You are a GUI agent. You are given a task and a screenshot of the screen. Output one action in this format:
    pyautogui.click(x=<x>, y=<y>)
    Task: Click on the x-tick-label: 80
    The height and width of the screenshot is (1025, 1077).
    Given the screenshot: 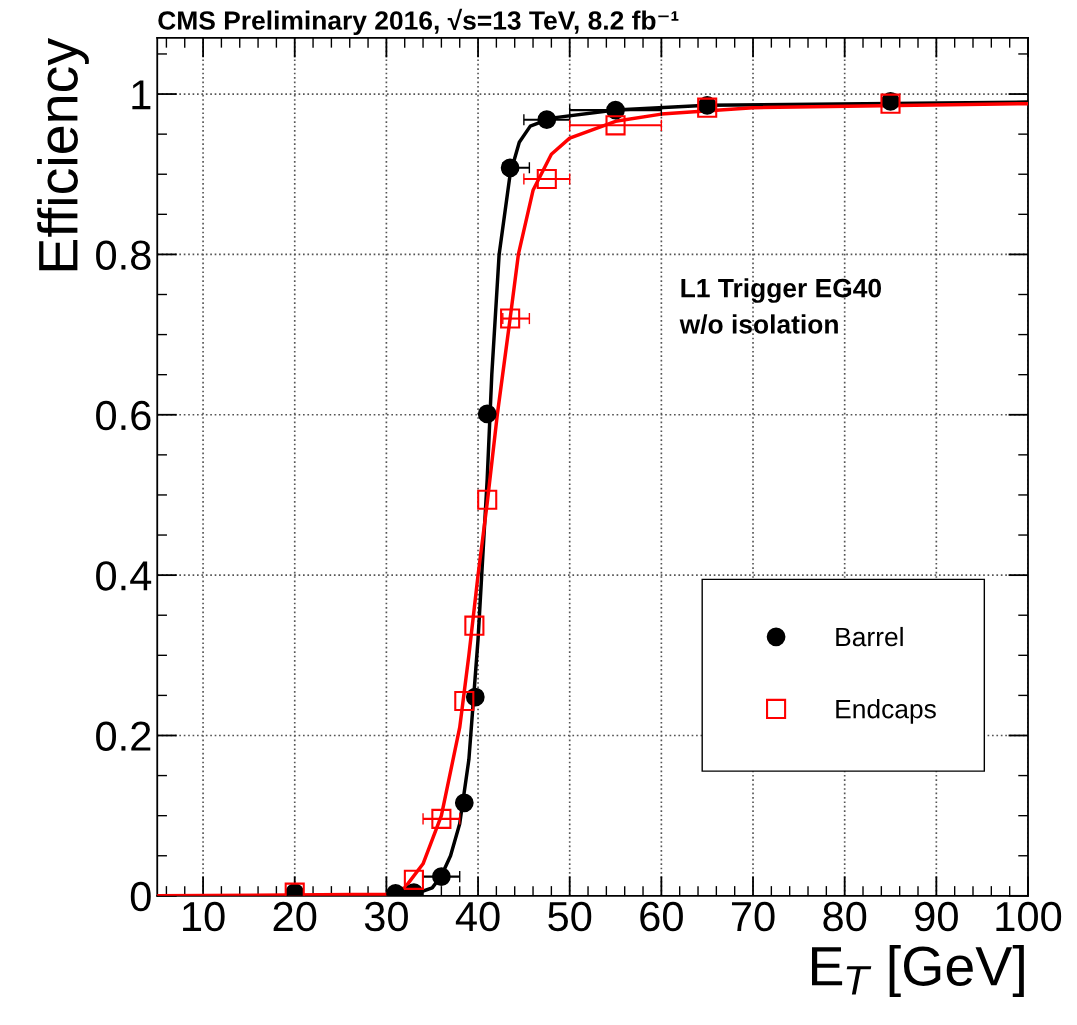 What is the action you would take?
    pyautogui.click(x=845, y=916)
    